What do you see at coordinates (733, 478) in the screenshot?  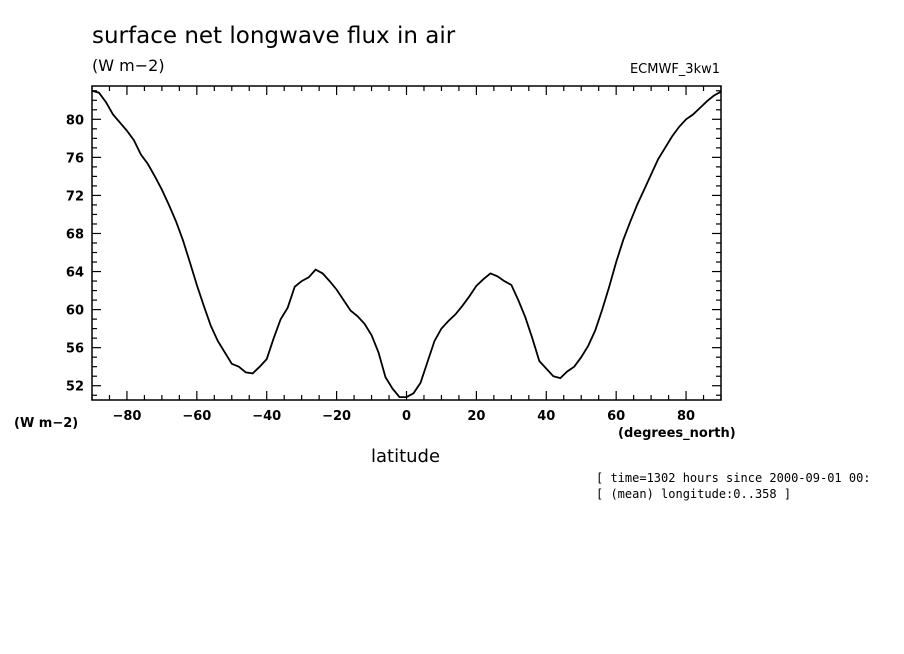 I see `time-note: [ time=1302 hours since 2000-09-01 00:` at bounding box center [733, 478].